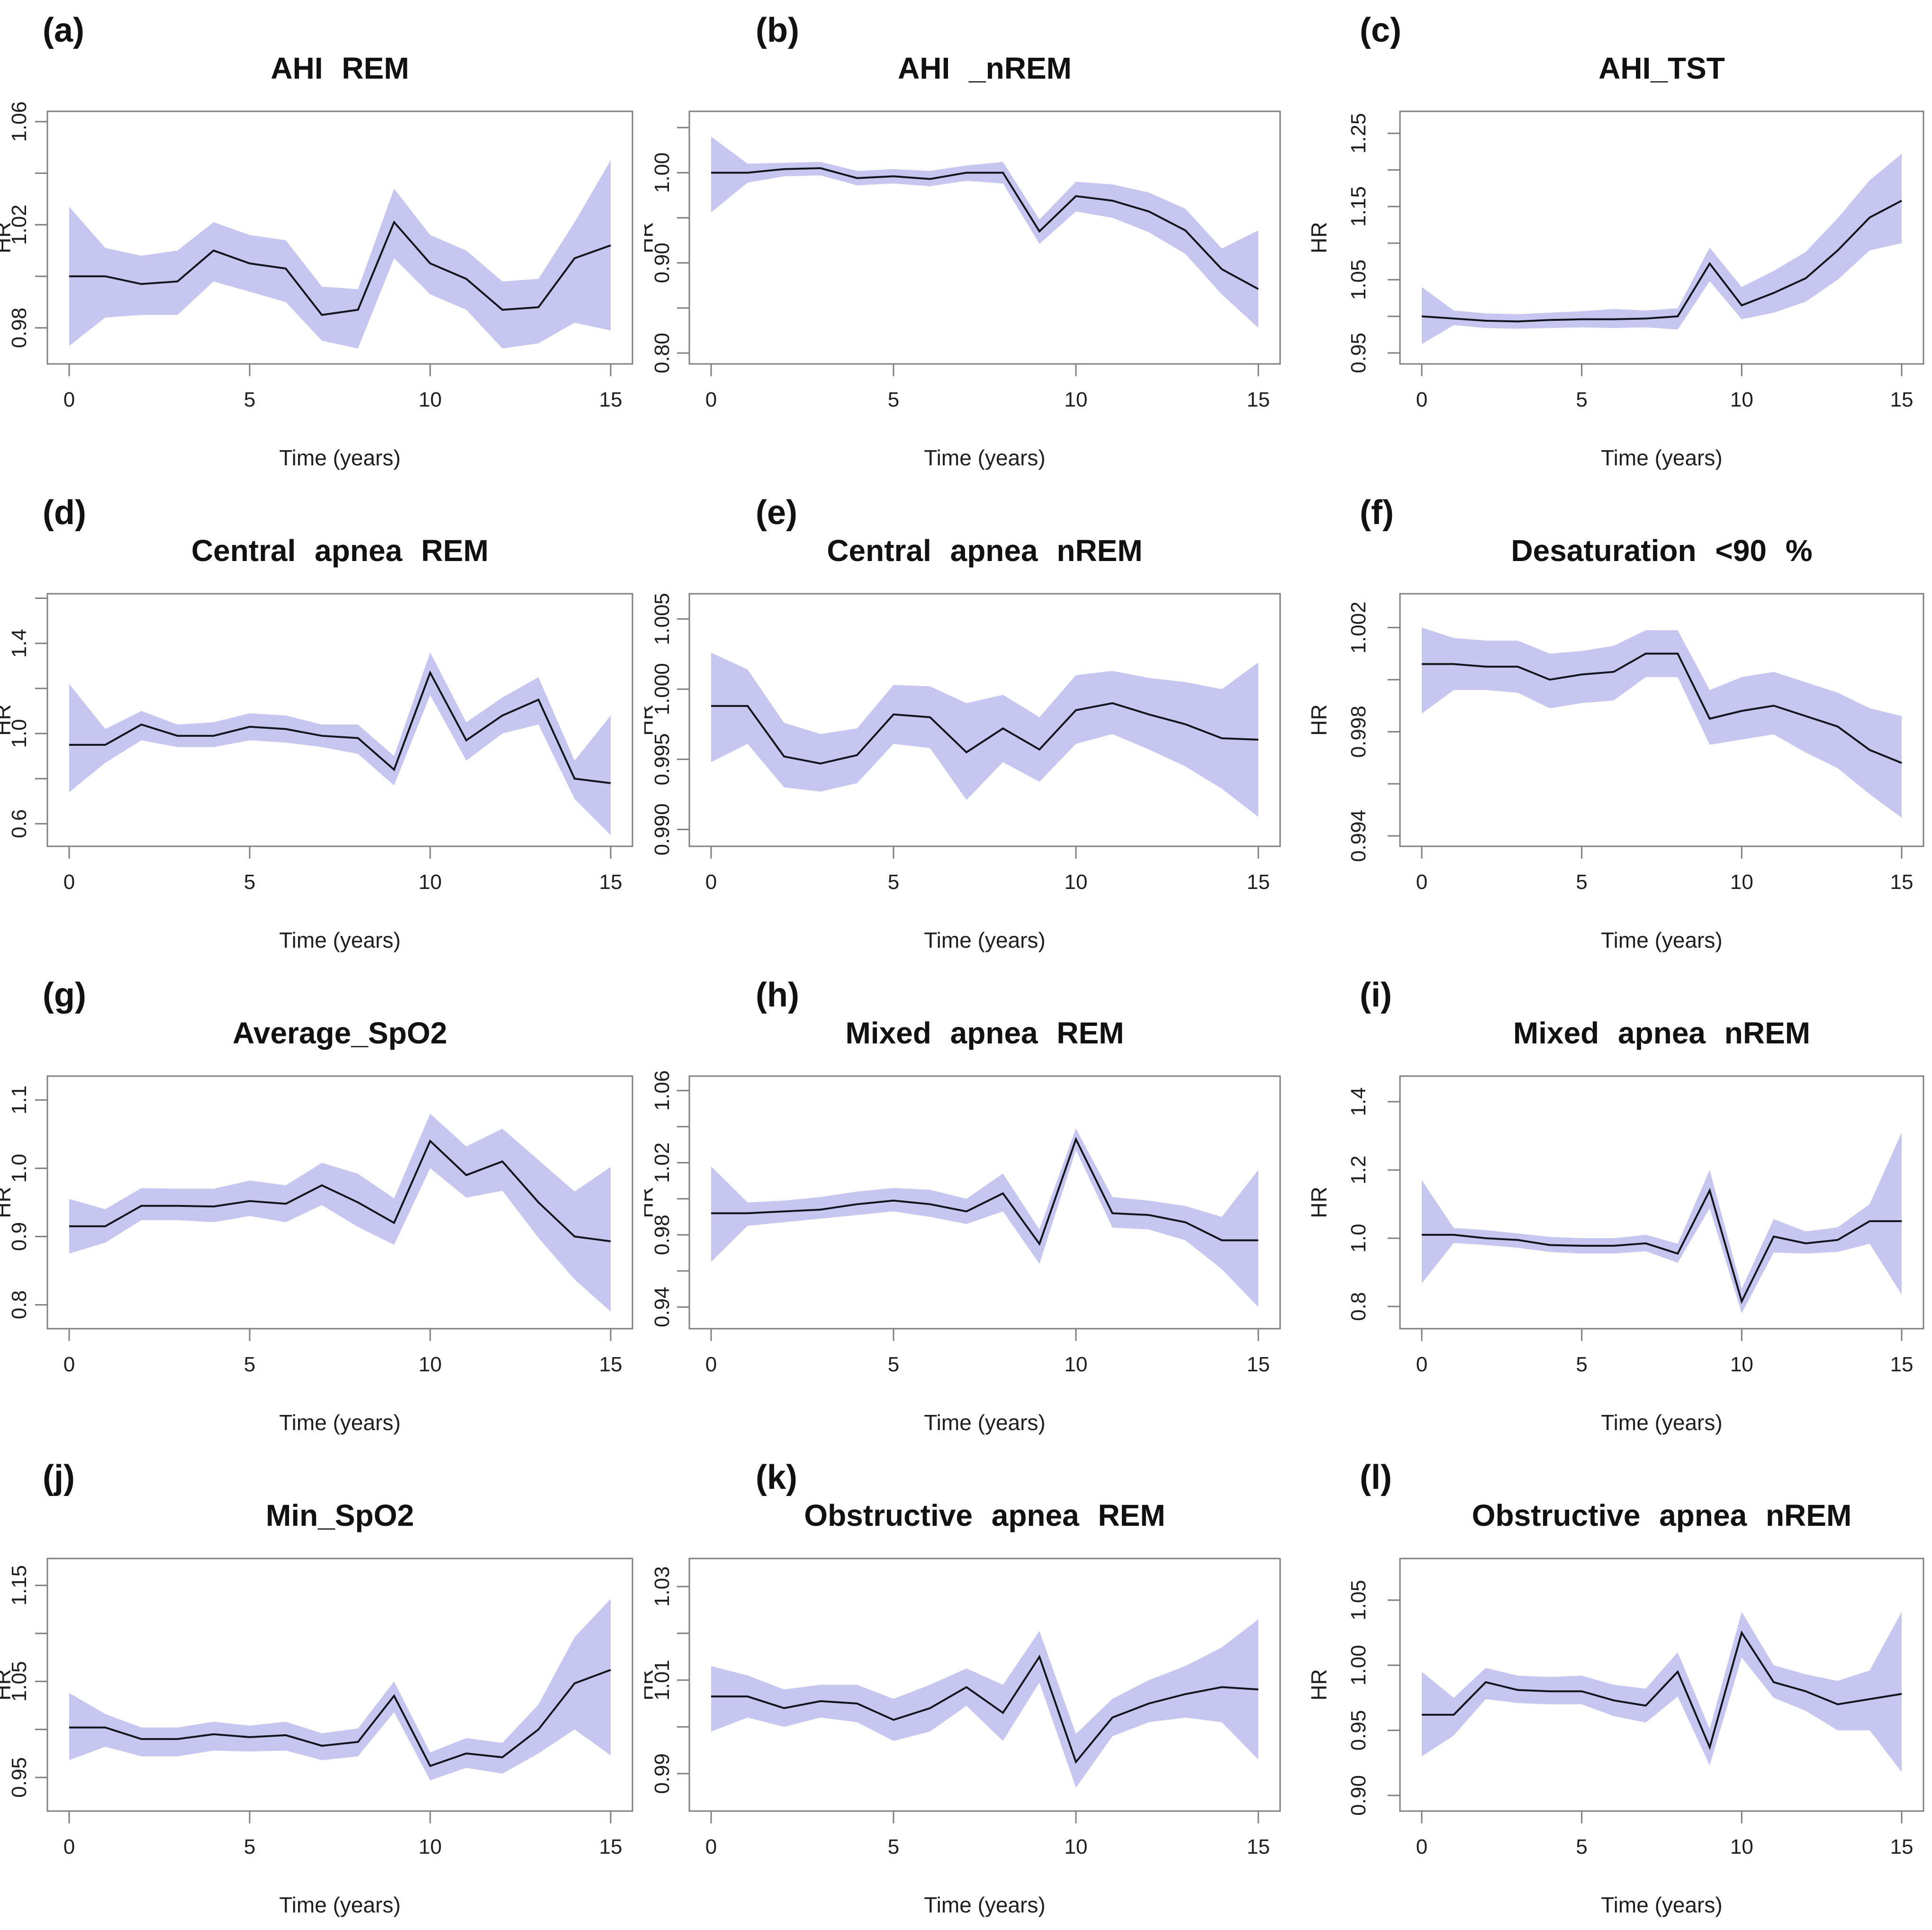 The height and width of the screenshot is (1930, 1932). I want to click on panel-title: Mixed apnea nREM, so click(1661, 1033).